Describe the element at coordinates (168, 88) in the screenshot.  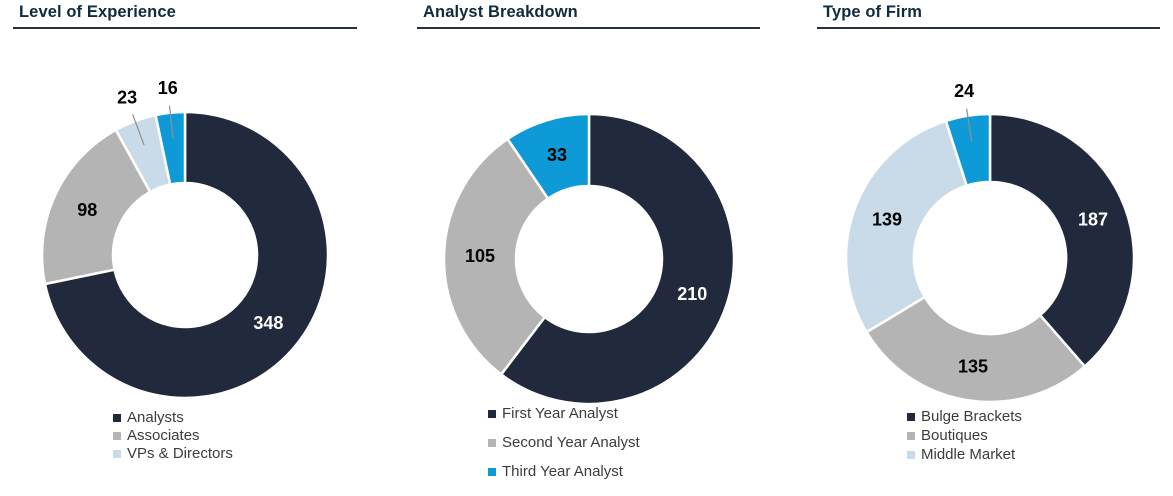
I see `donut-value-label: 16` at that location.